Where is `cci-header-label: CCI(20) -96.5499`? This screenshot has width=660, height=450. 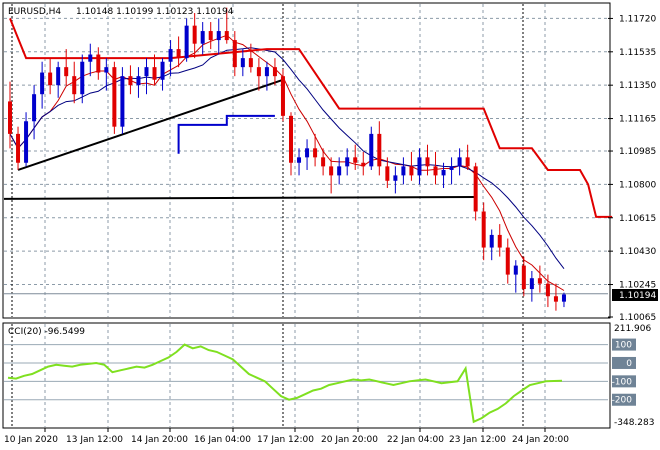 cci-header-label: CCI(20) -96.5499 is located at coordinates (46, 332).